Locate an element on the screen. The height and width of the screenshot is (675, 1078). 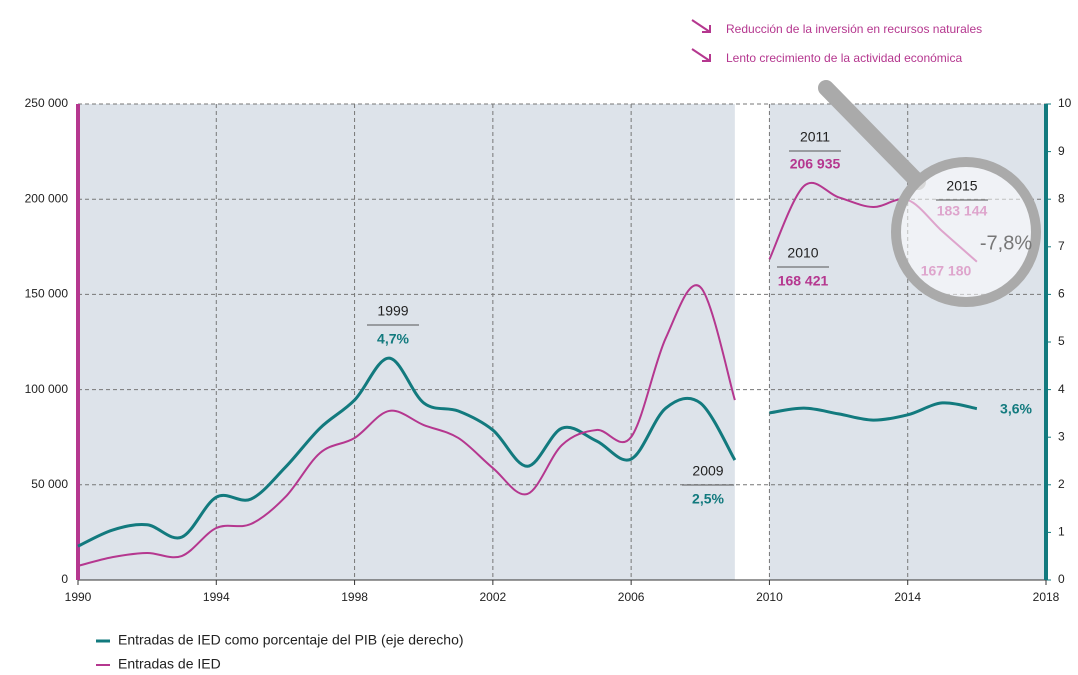
annotation: 2010 is located at coordinates (802, 253).